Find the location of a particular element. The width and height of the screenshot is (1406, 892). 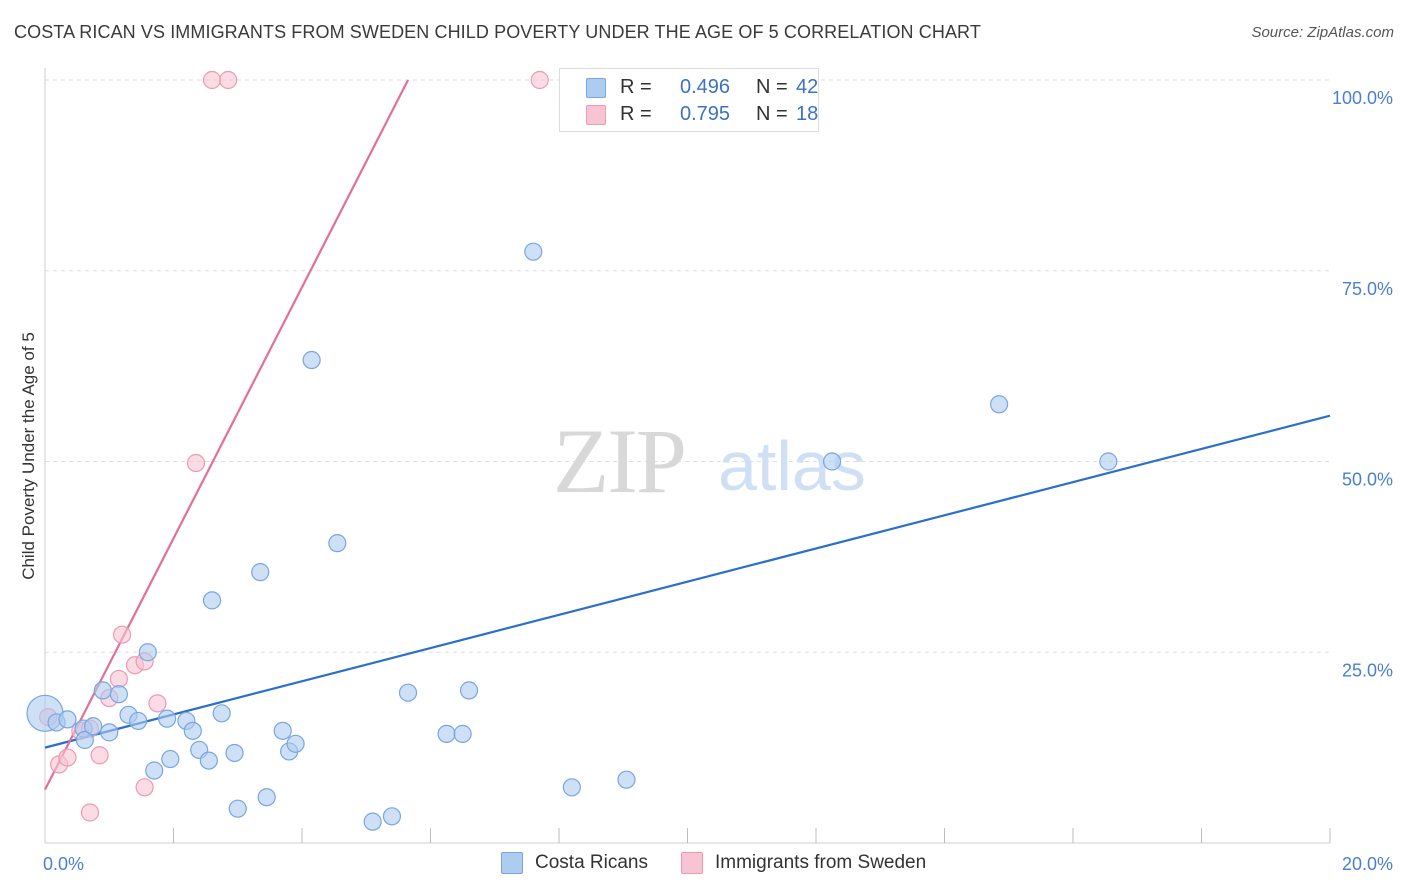

correlation-legend: R = 0.496 N = 42 R = 0.795 N = 18 is located at coordinates (689, 100).